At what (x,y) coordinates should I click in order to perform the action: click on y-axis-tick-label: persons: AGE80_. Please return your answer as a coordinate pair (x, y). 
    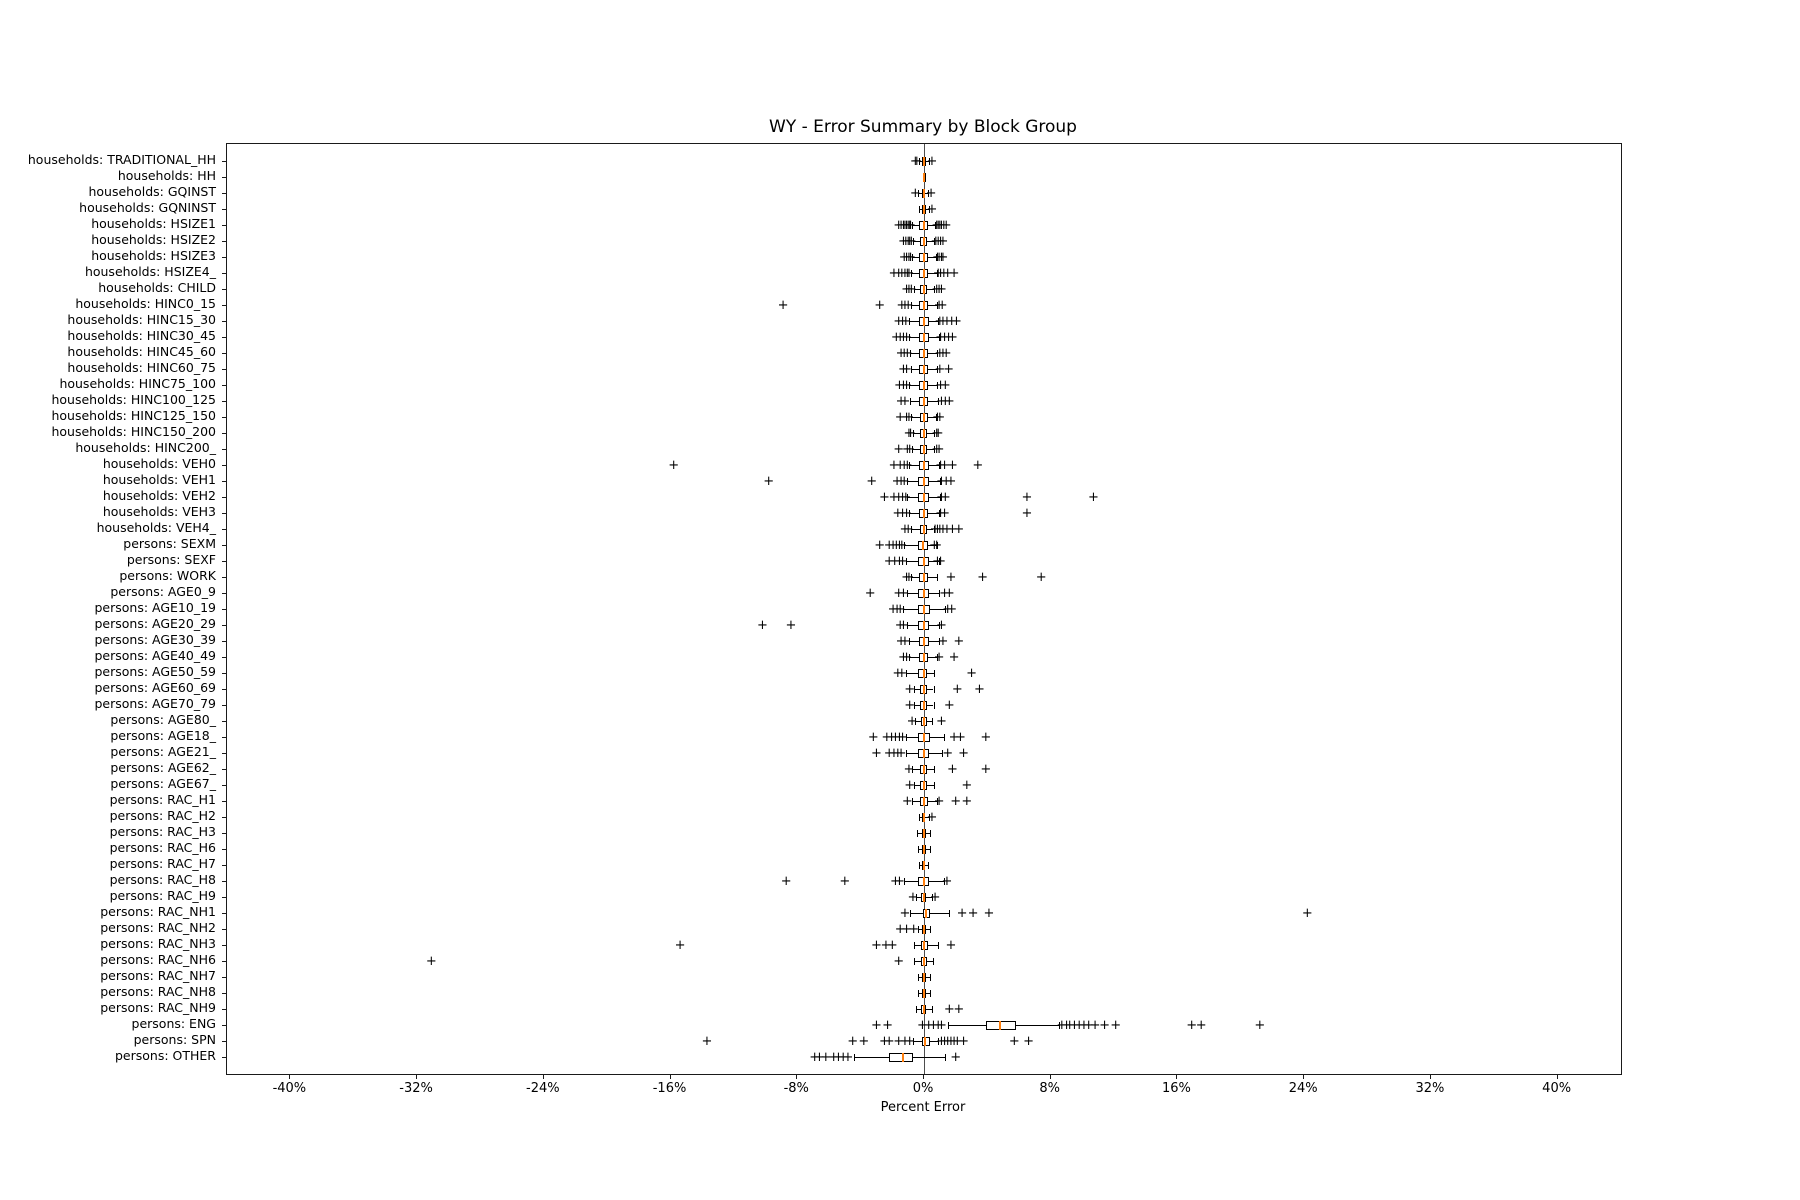
    Looking at the image, I should click on (163, 719).